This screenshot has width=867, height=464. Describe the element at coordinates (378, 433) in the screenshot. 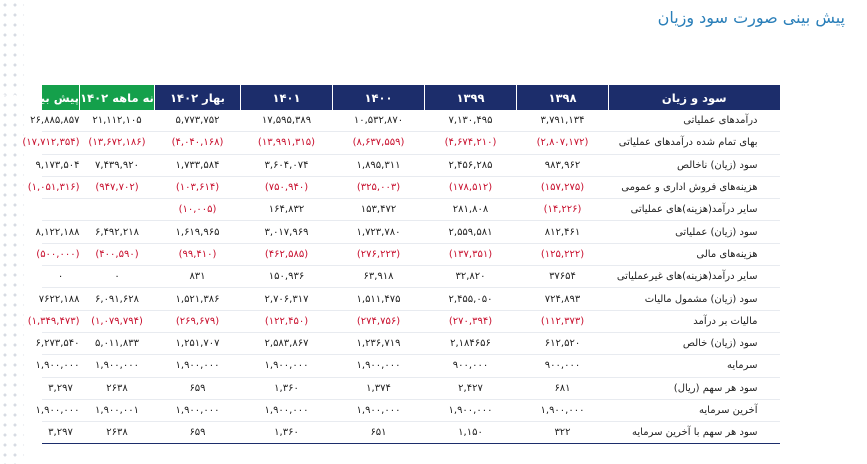

I see `table-cell: ۶۵۱` at that location.